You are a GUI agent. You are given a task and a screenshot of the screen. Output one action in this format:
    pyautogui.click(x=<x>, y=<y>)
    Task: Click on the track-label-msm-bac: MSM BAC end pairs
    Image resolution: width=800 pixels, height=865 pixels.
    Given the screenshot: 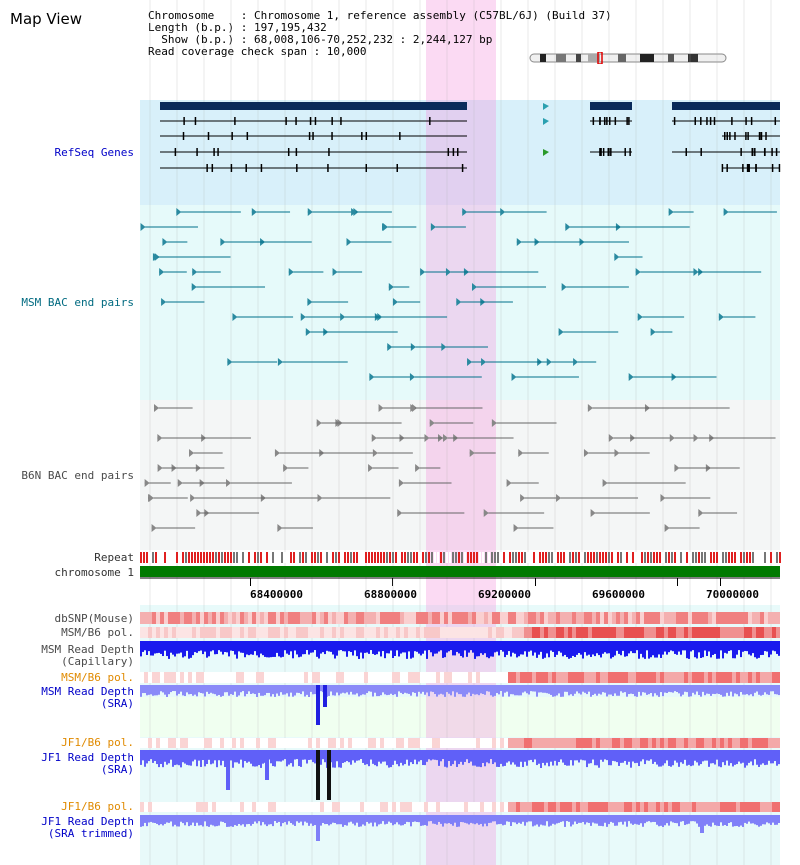 What is the action you would take?
    pyautogui.click(x=77, y=302)
    